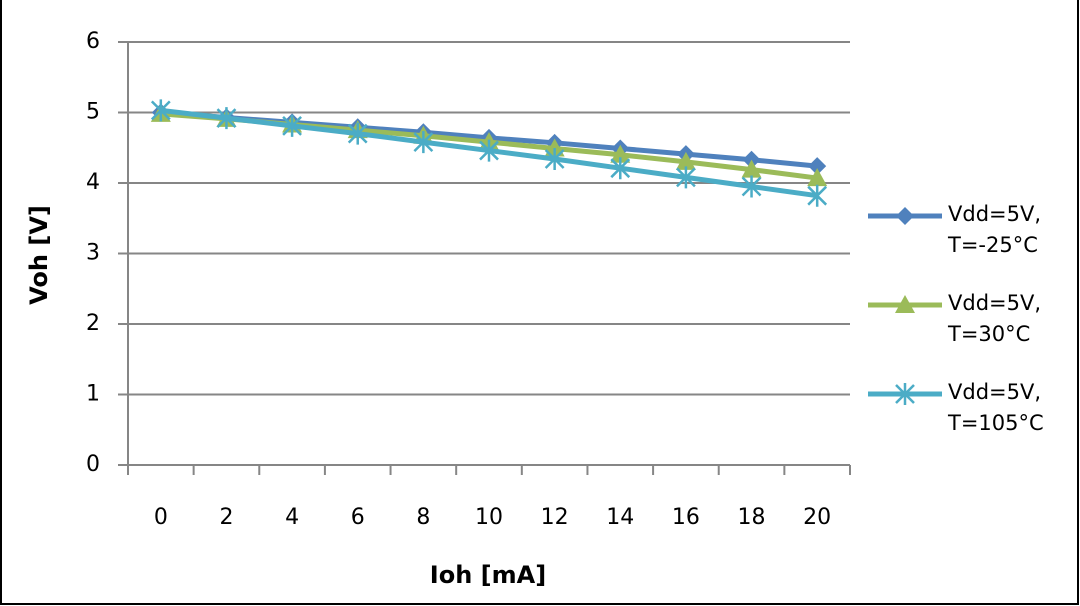  Describe the element at coordinates (423, 517) in the screenshot. I see `x-tick-label: 8` at that location.